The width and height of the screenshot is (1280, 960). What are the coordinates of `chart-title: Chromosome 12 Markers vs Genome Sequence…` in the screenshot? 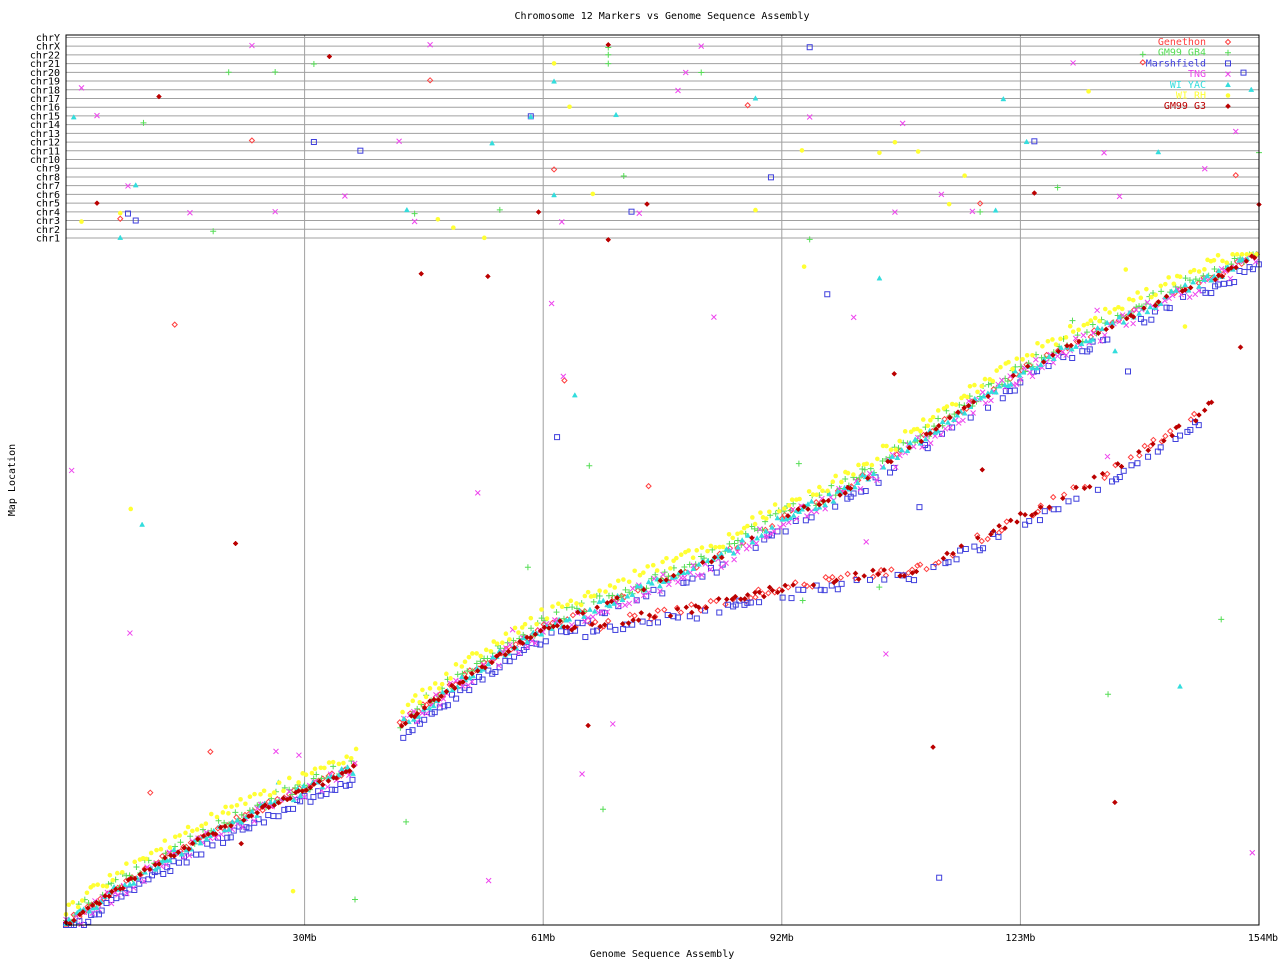 It's located at (661, 16).